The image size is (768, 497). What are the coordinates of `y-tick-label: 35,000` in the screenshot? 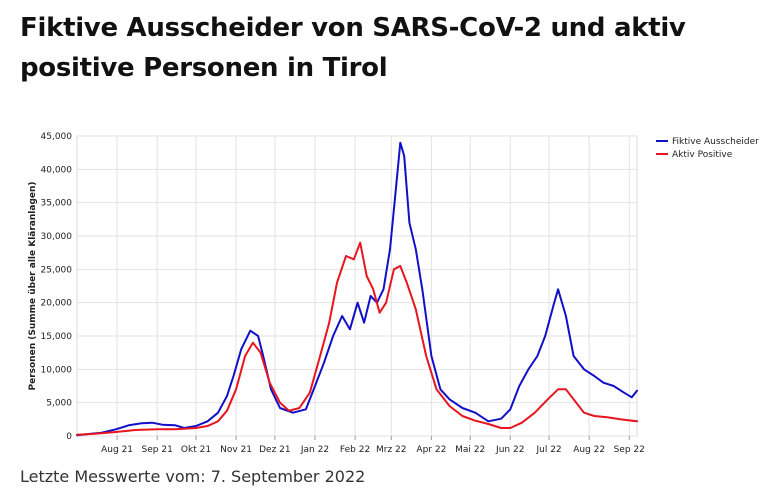 It's located at (57, 204).